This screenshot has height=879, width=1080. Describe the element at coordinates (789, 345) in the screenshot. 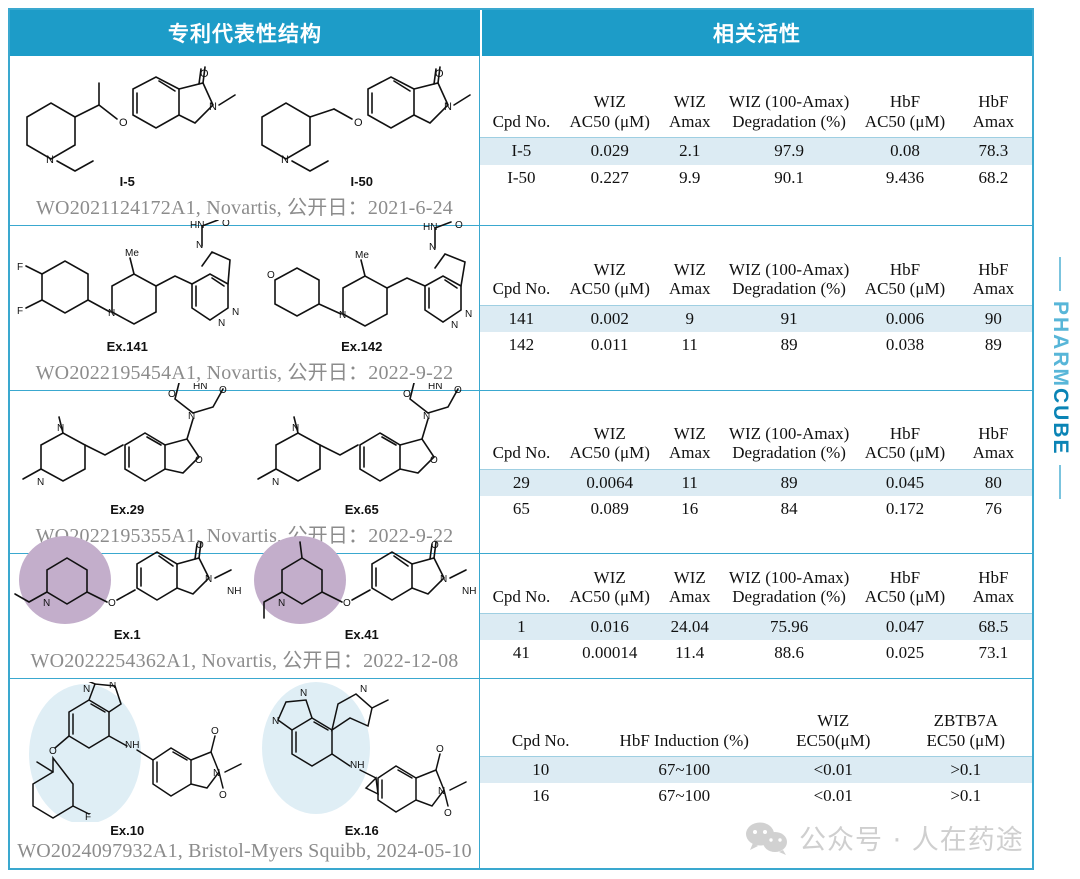

I see `cell-degradation: 89` at that location.